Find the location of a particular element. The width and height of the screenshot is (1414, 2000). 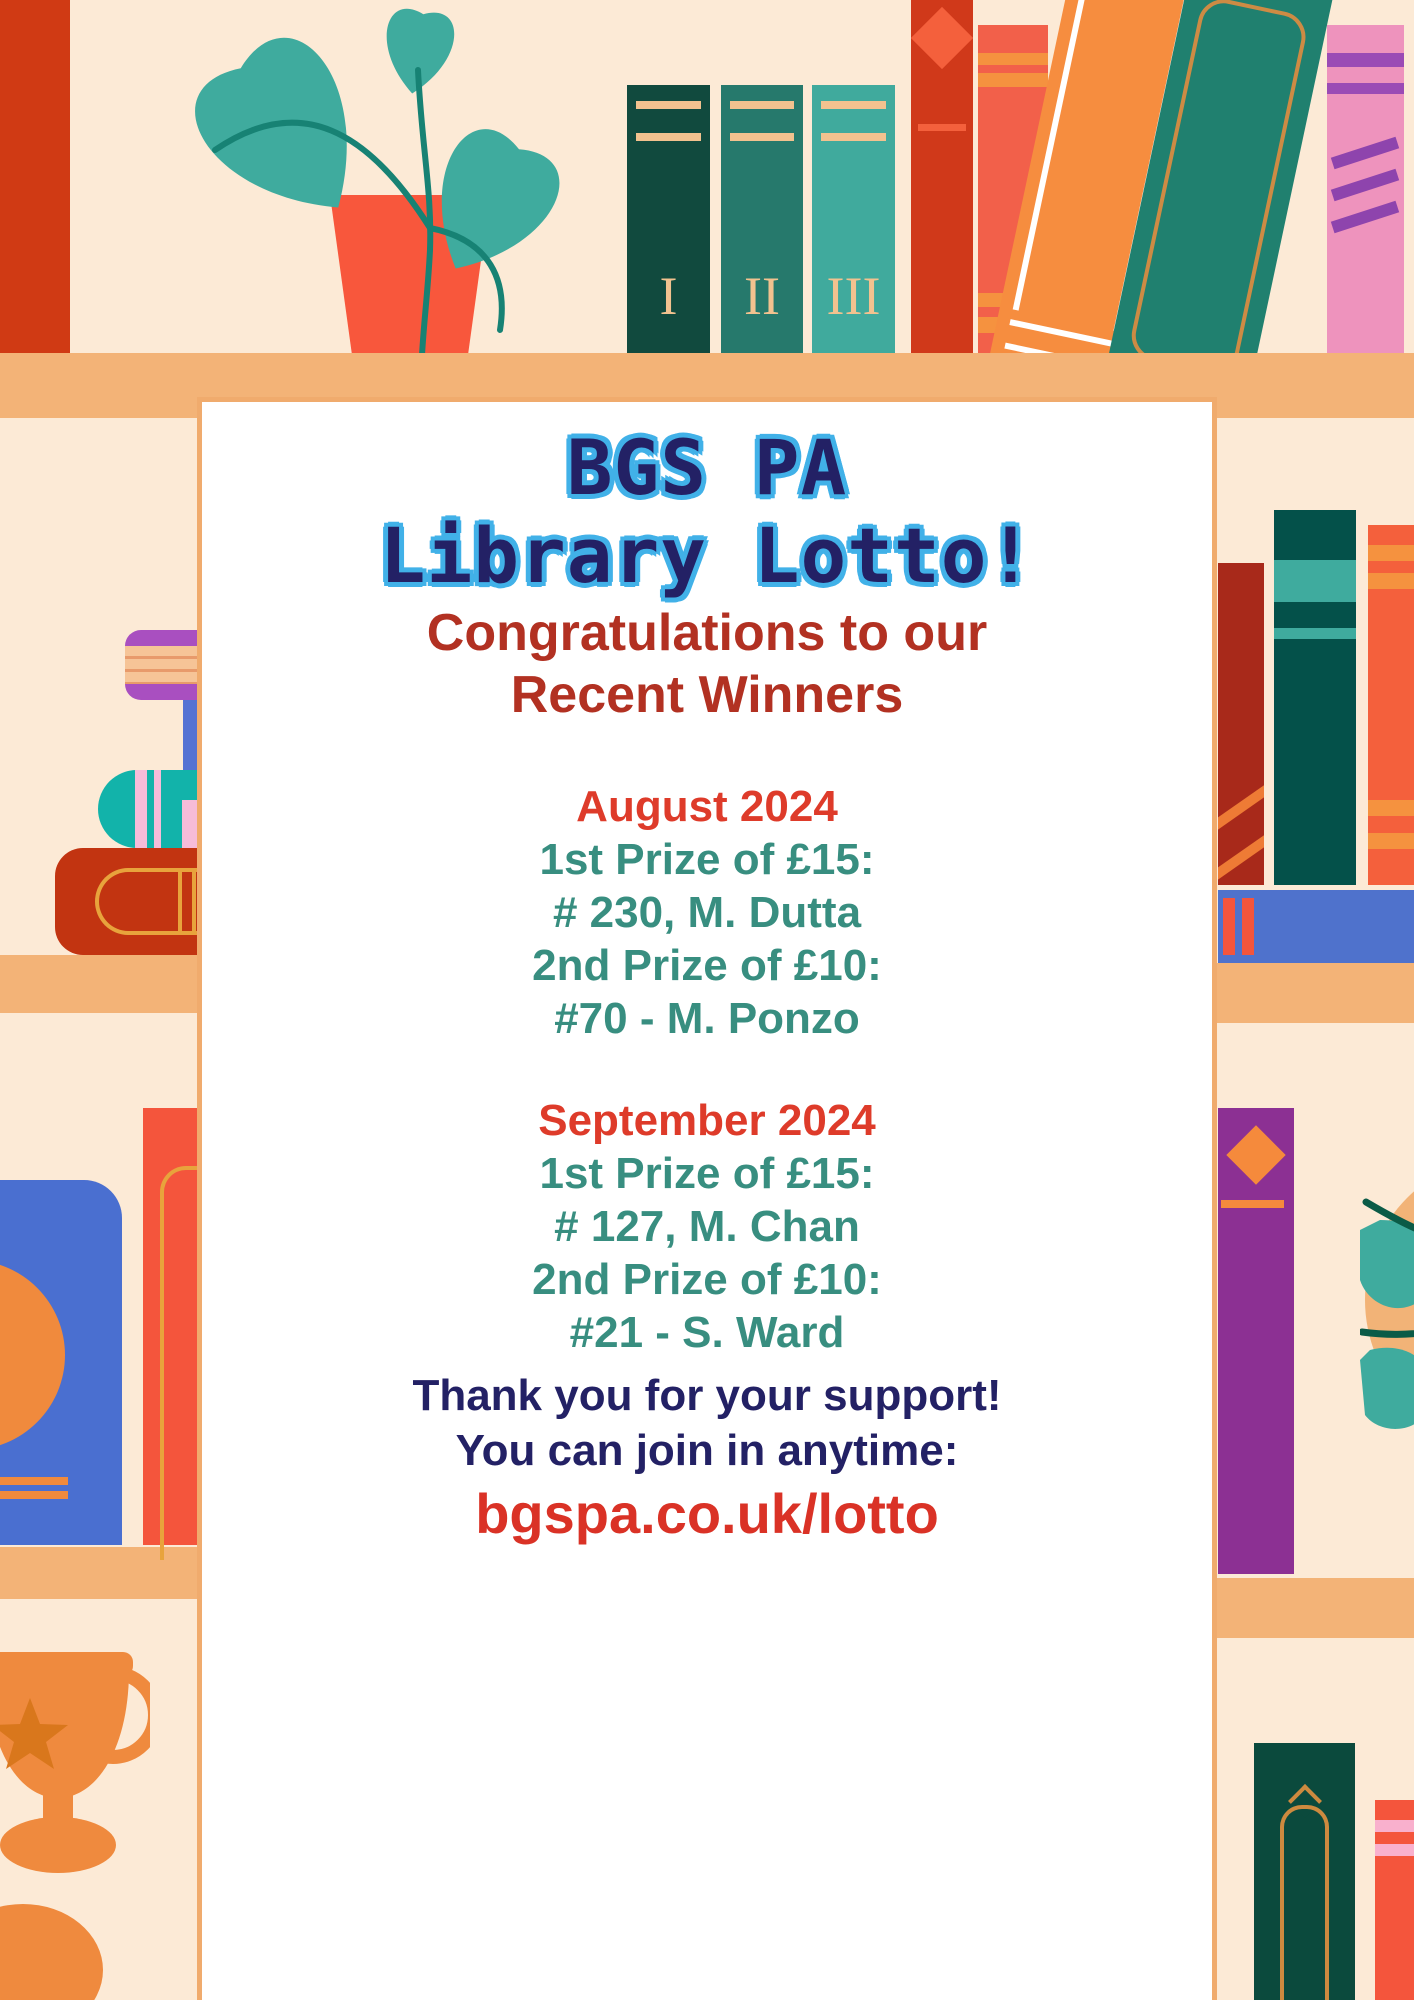

winner-line: # 127, M. Chan is located at coordinates (707, 1226).